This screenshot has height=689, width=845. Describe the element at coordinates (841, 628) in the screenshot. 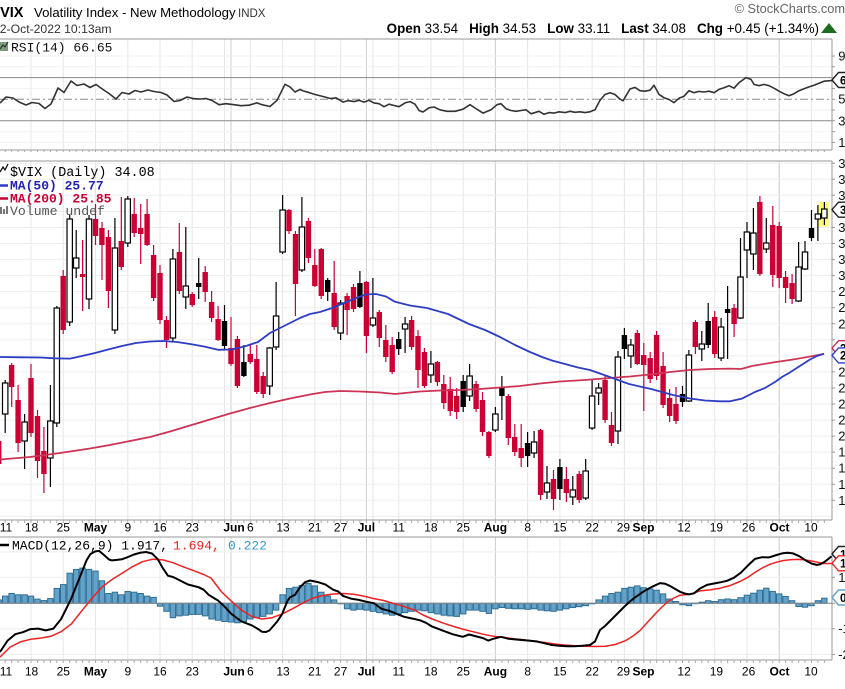

I see `svg-text: -1` at that location.